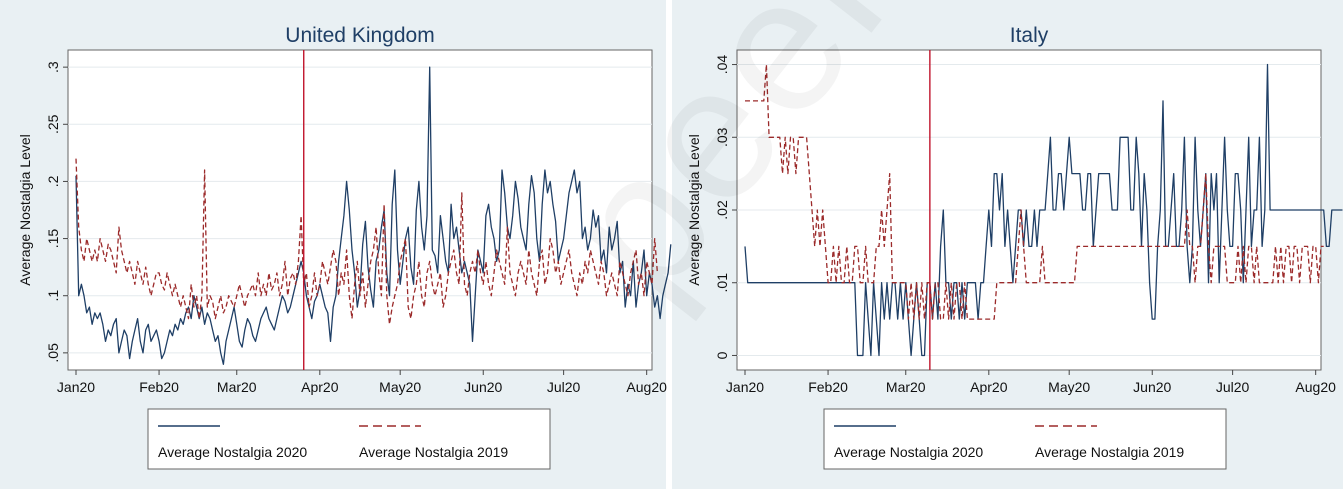 This screenshot has height=489, width=1343. Describe the element at coordinates (367, 241) in the screenshot. I see `series-line-2019` at that location.